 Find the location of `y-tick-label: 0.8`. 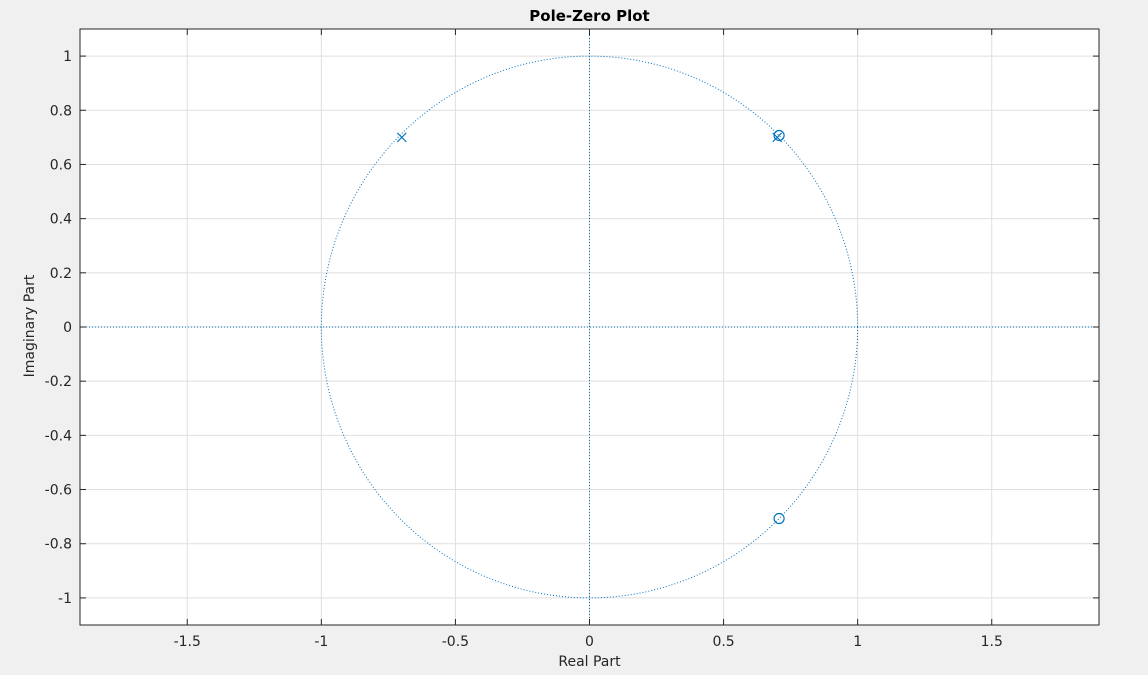

y-tick-label: 0.8 is located at coordinates (61, 111).